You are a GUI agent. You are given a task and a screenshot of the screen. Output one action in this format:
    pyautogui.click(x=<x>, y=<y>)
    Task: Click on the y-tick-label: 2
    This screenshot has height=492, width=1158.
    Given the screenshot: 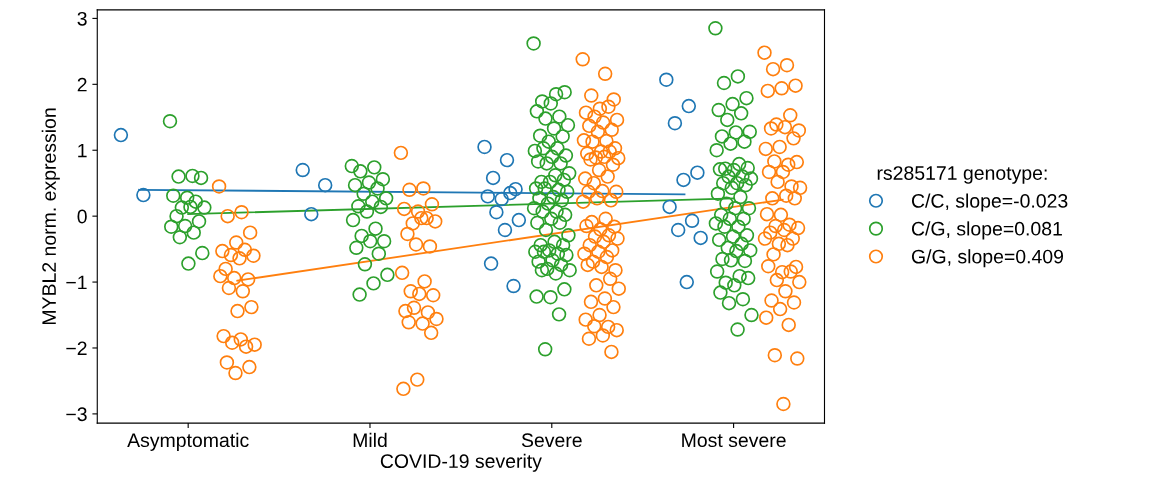 What is the action you would take?
    pyautogui.click(x=82, y=84)
    